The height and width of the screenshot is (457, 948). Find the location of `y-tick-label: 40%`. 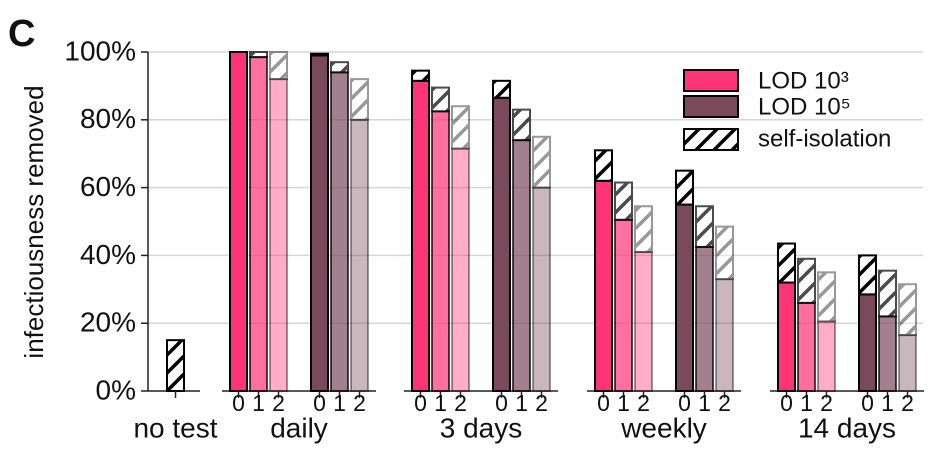

y-tick-label: 40% is located at coordinates (108, 254).